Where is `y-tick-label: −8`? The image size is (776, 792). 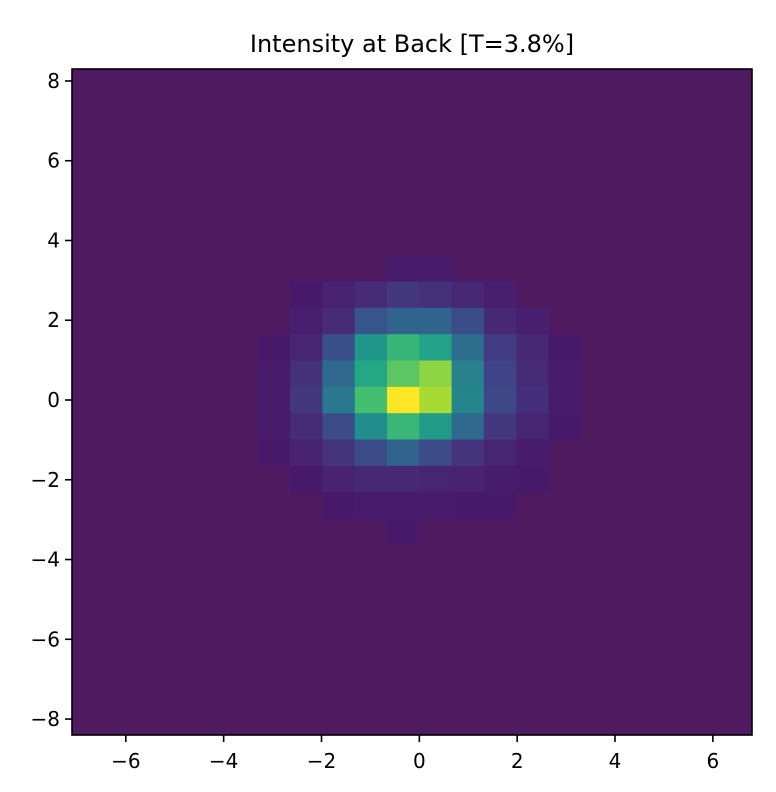 y-tick-label: −8 is located at coordinates (45, 719).